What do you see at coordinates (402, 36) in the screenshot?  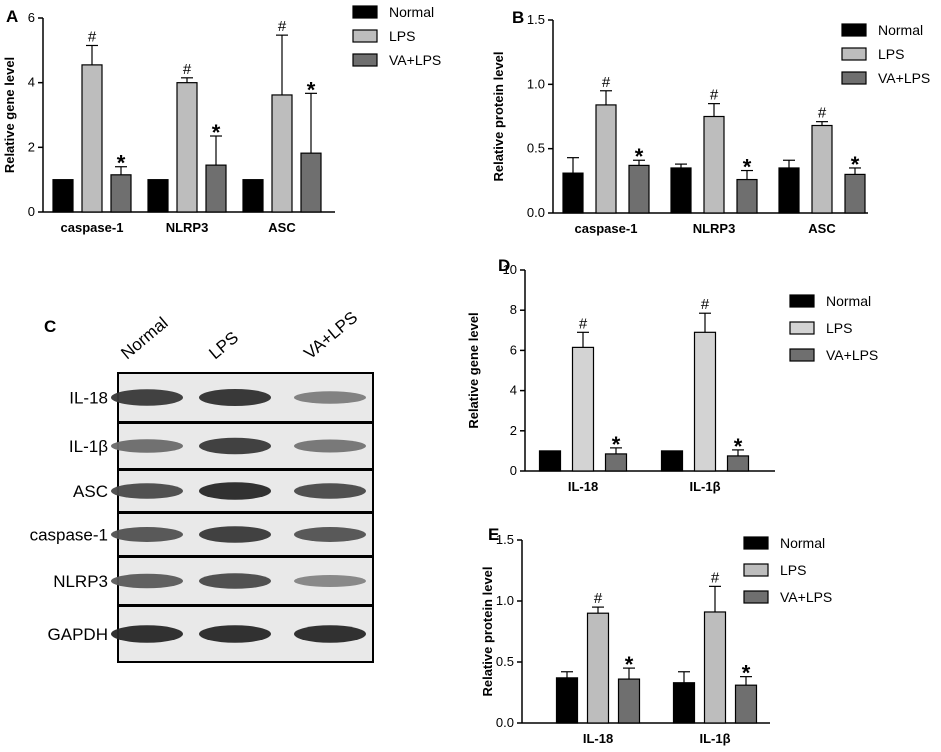 I see `legend-label-a: LPS` at bounding box center [402, 36].